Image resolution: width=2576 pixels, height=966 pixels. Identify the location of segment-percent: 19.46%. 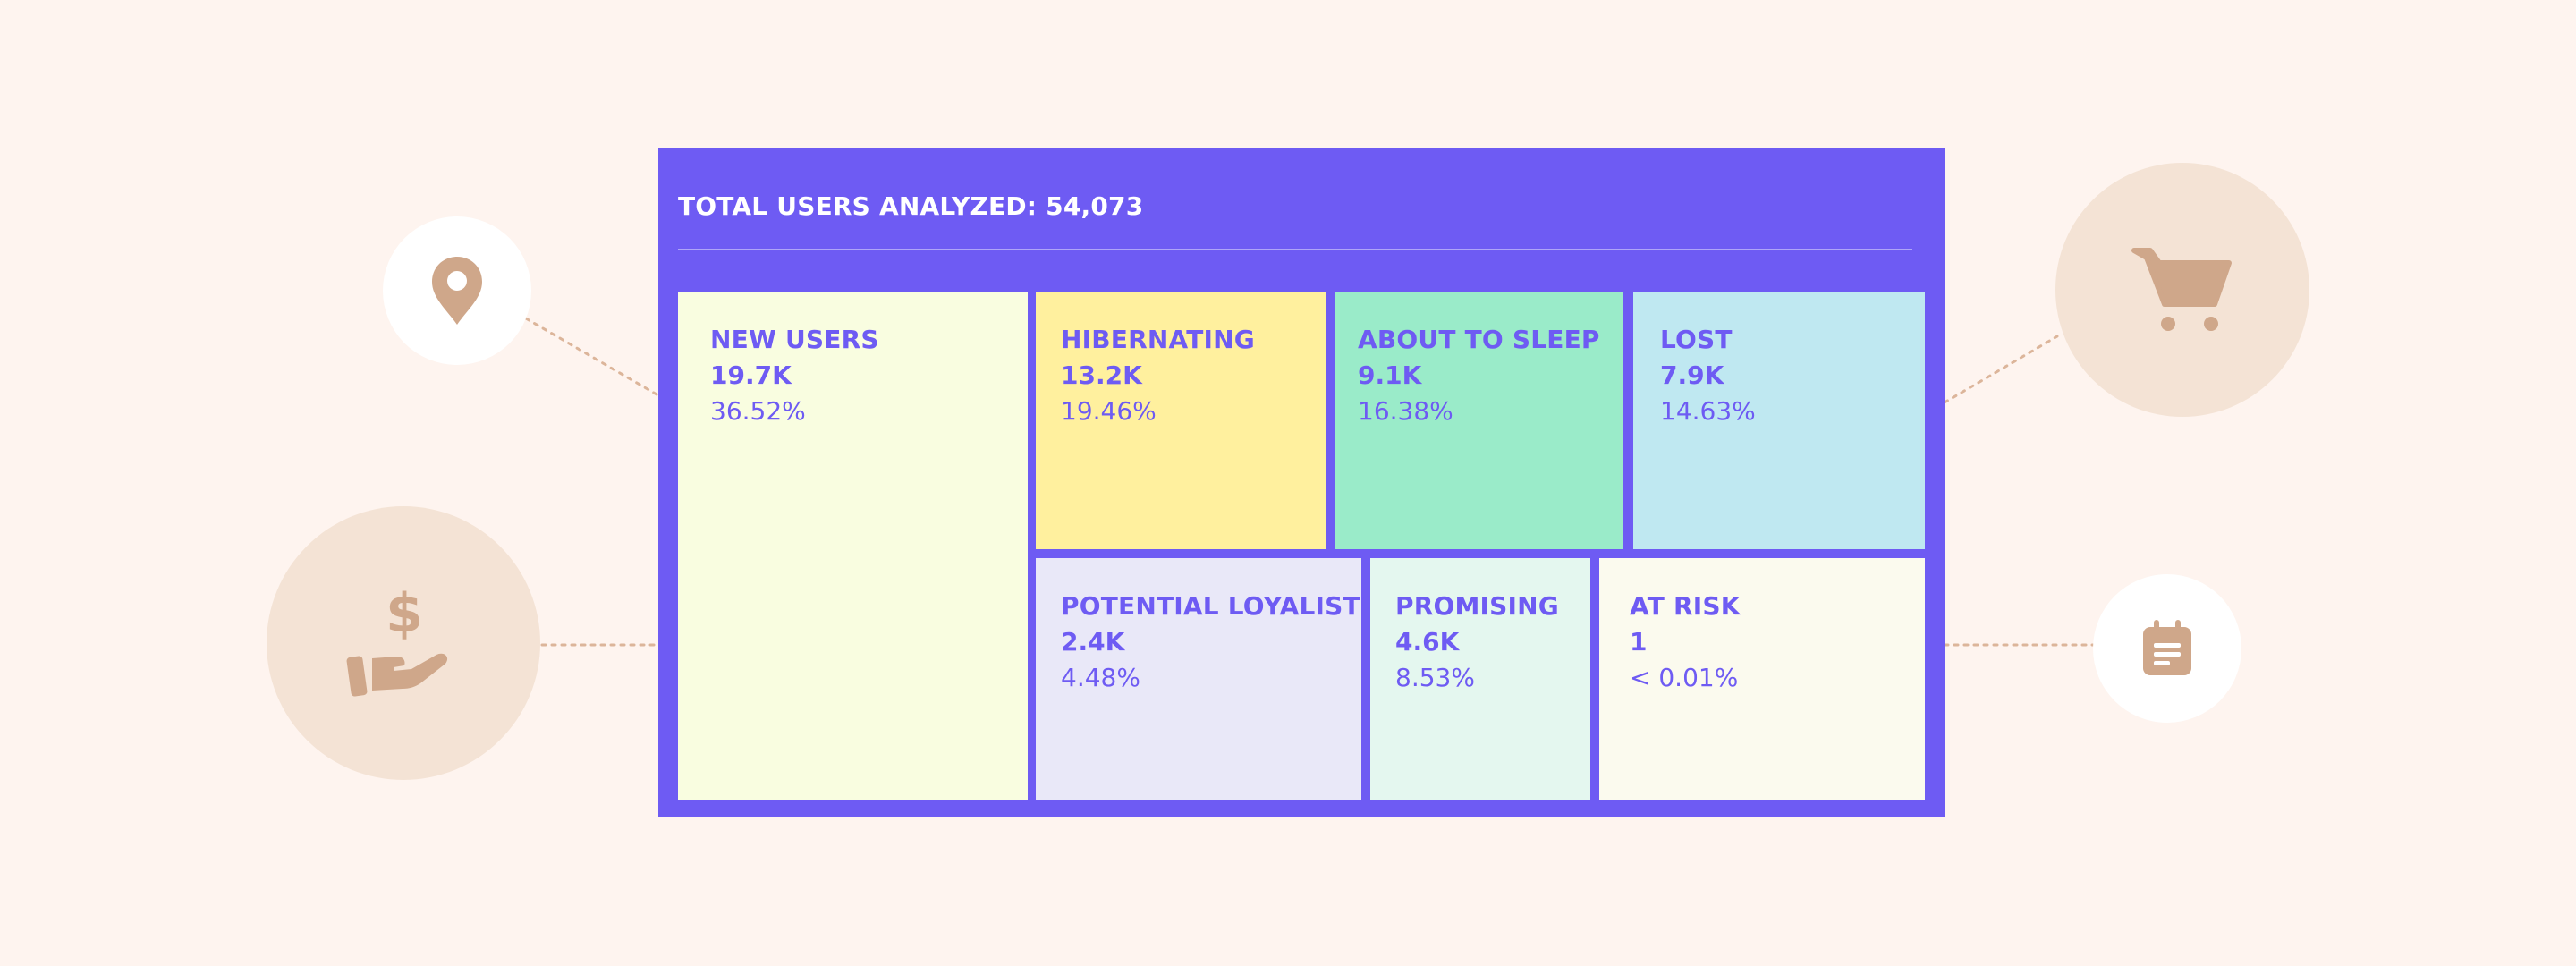
(1109, 411).